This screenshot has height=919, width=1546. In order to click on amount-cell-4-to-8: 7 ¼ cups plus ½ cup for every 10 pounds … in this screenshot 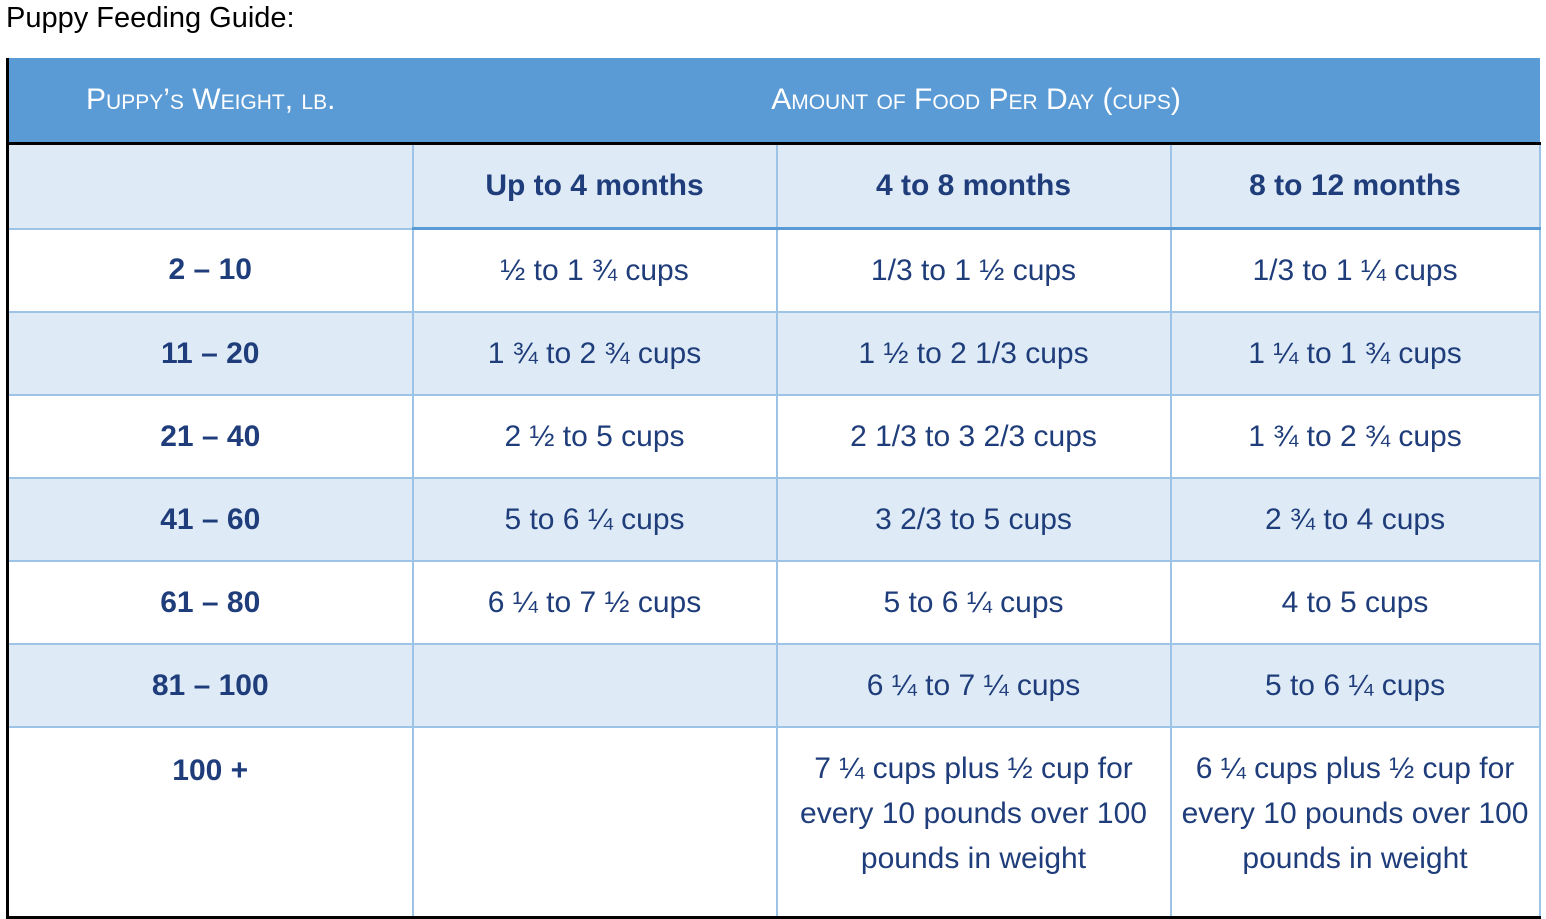, I will do `click(973, 822)`.